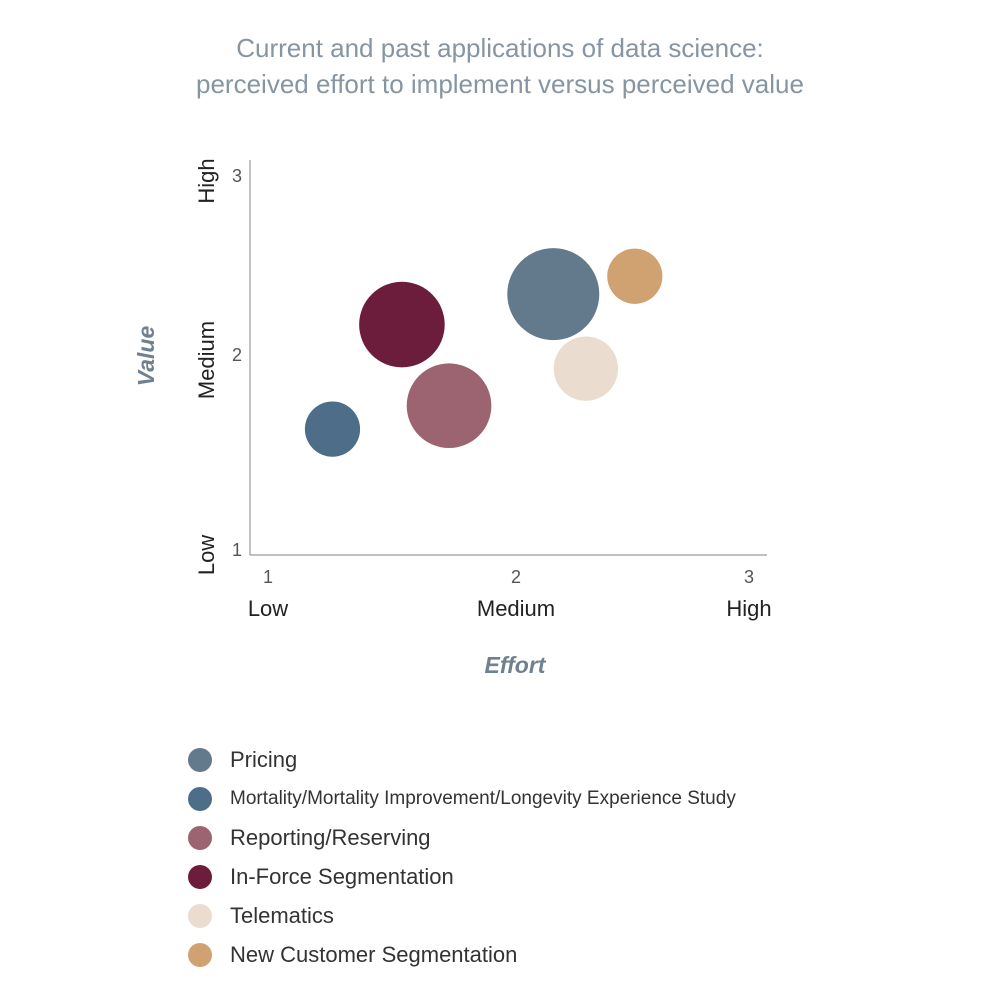 This screenshot has width=1000, height=998. What do you see at coordinates (206, 360) in the screenshot?
I see `y-tick-label: Medium` at bounding box center [206, 360].